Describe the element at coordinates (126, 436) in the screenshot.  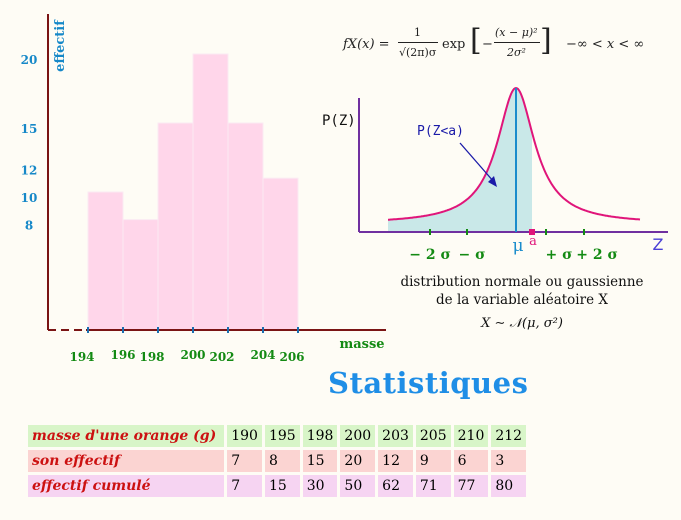
I see `row-label: masse d'une orange (g)` at that location.